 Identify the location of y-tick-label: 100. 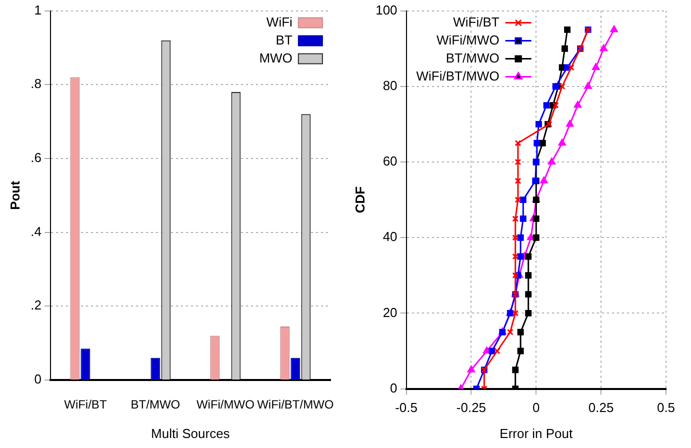
(387, 10).